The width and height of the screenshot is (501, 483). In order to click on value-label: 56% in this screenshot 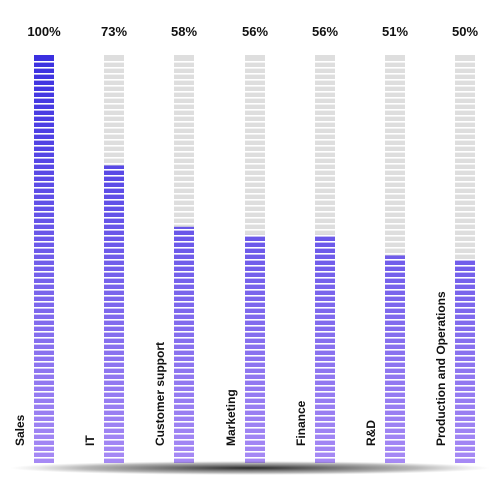, I will do `click(325, 31)`.